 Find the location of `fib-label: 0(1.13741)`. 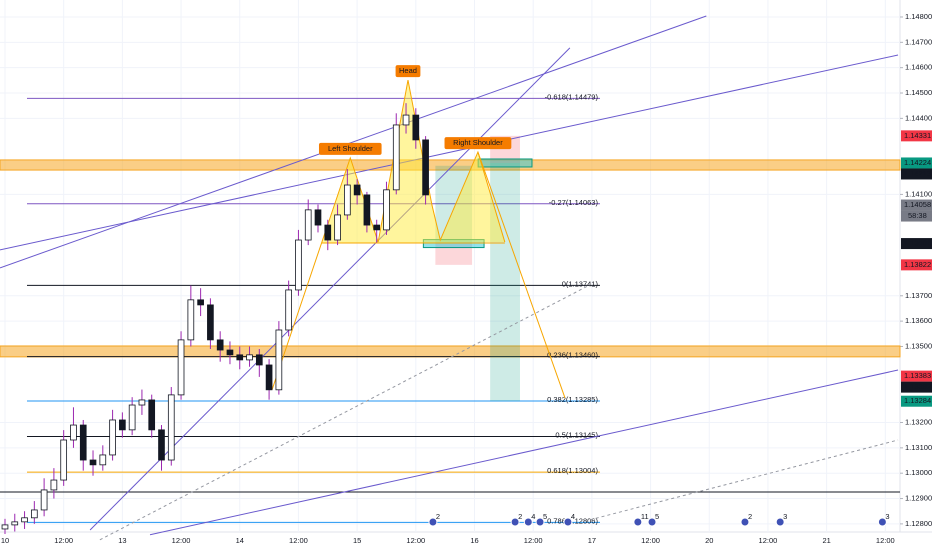

fib-label: 0(1.13741) is located at coordinates (580, 283).